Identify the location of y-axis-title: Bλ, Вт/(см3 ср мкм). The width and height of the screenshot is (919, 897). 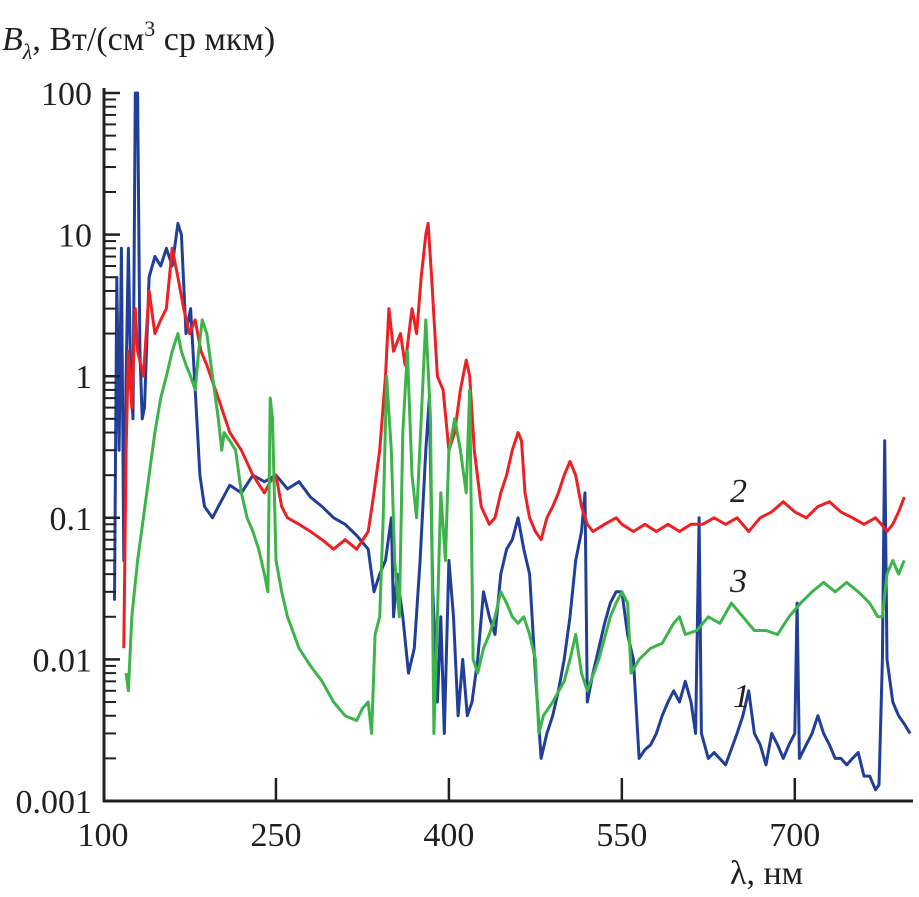
(138, 40).